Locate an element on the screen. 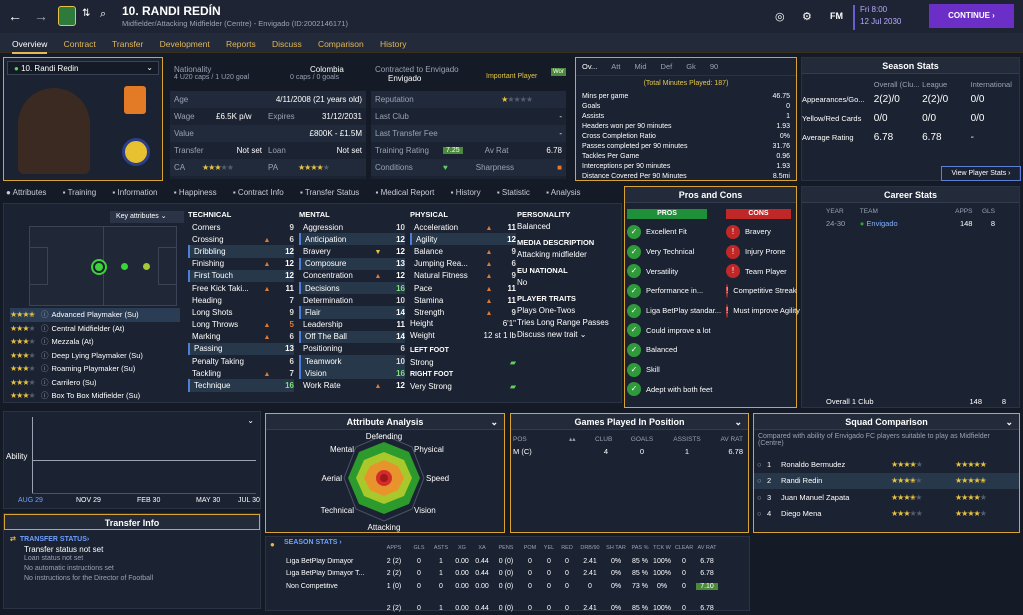 The height and width of the screenshot is (615, 1023). player-selector: ● 10. Randi Redin ⌄ is located at coordinates (83, 68).